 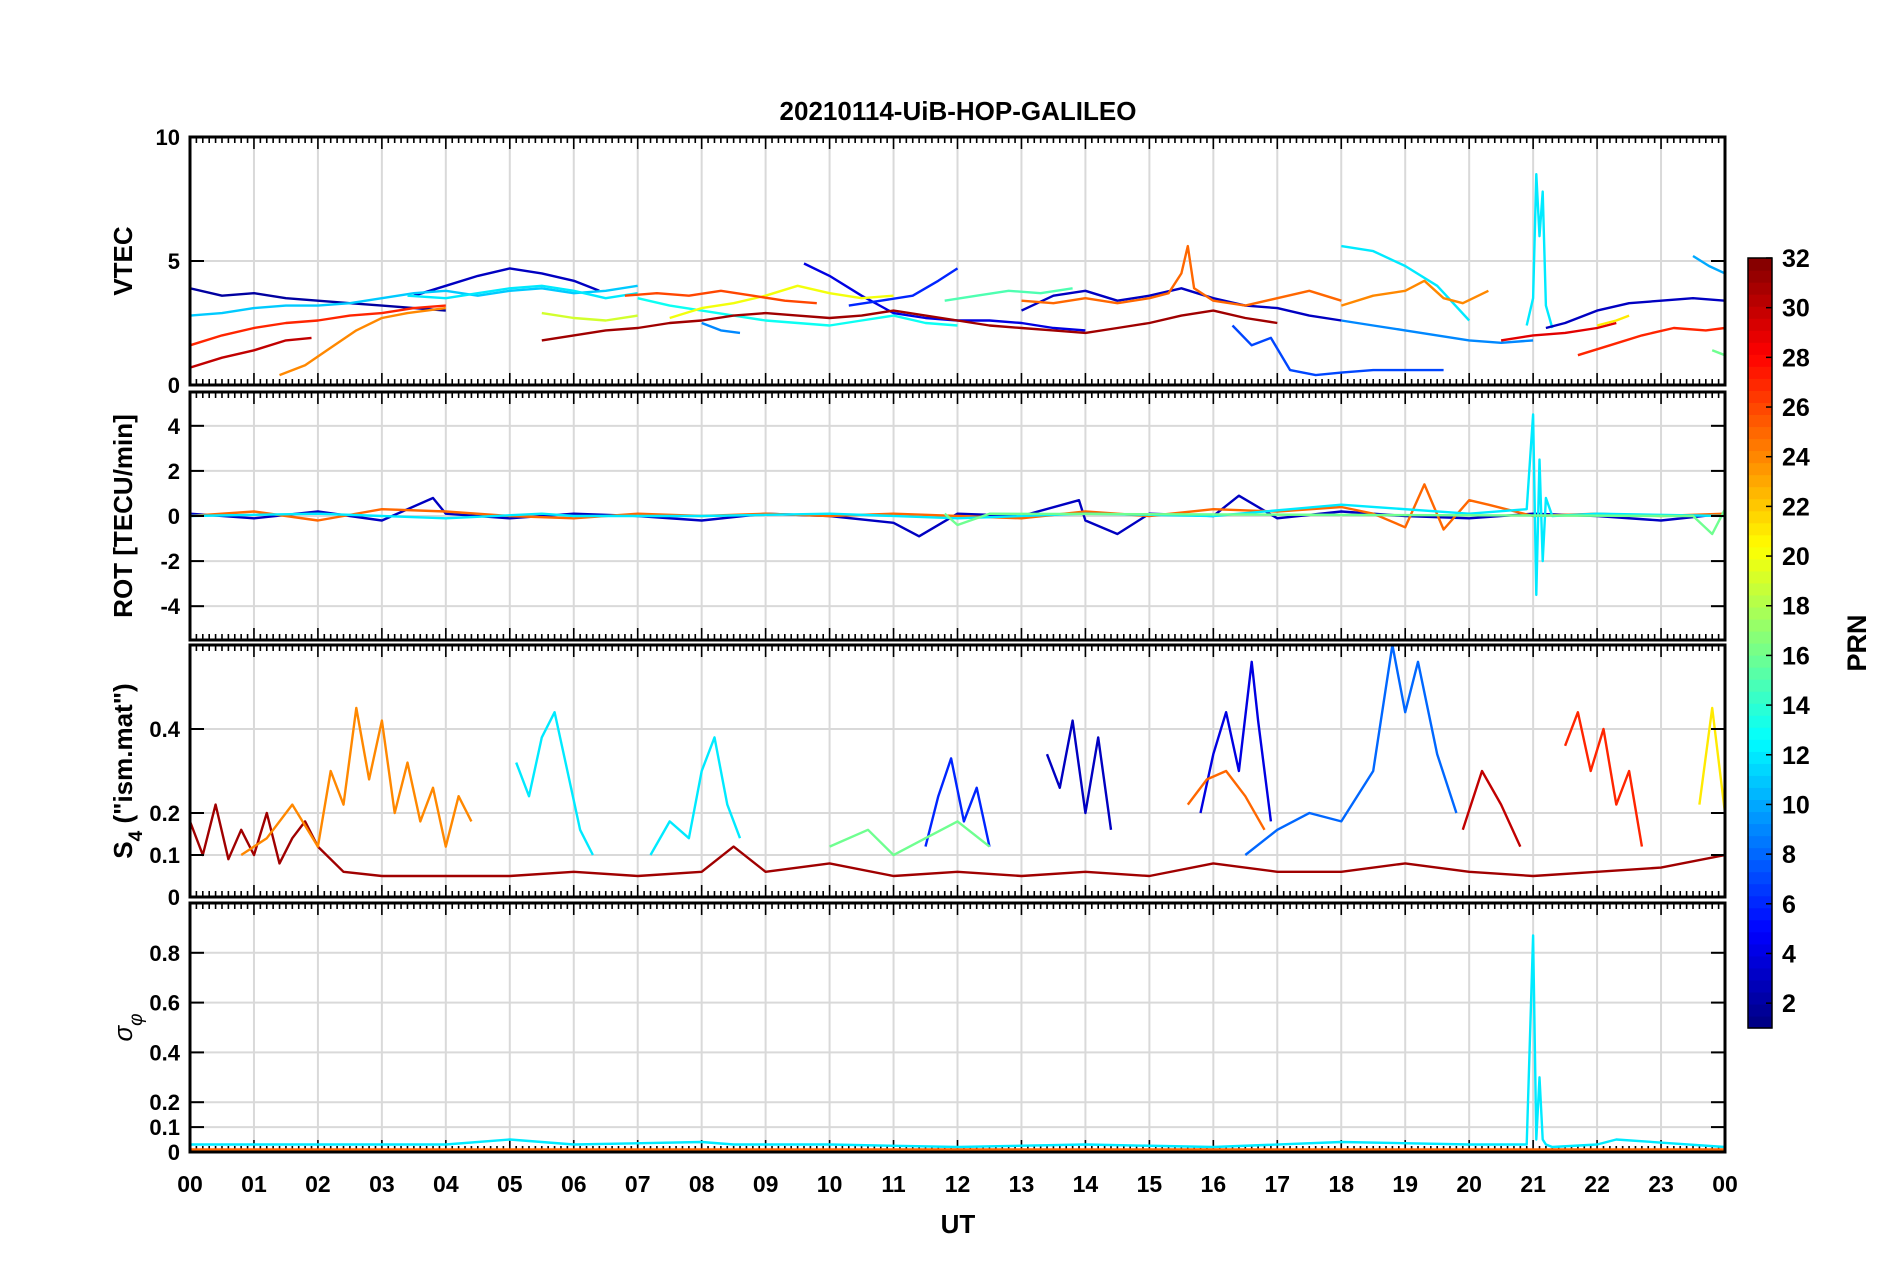 What do you see at coordinates (510, 1184) in the screenshot?
I see `x-tick-label: 05` at bounding box center [510, 1184].